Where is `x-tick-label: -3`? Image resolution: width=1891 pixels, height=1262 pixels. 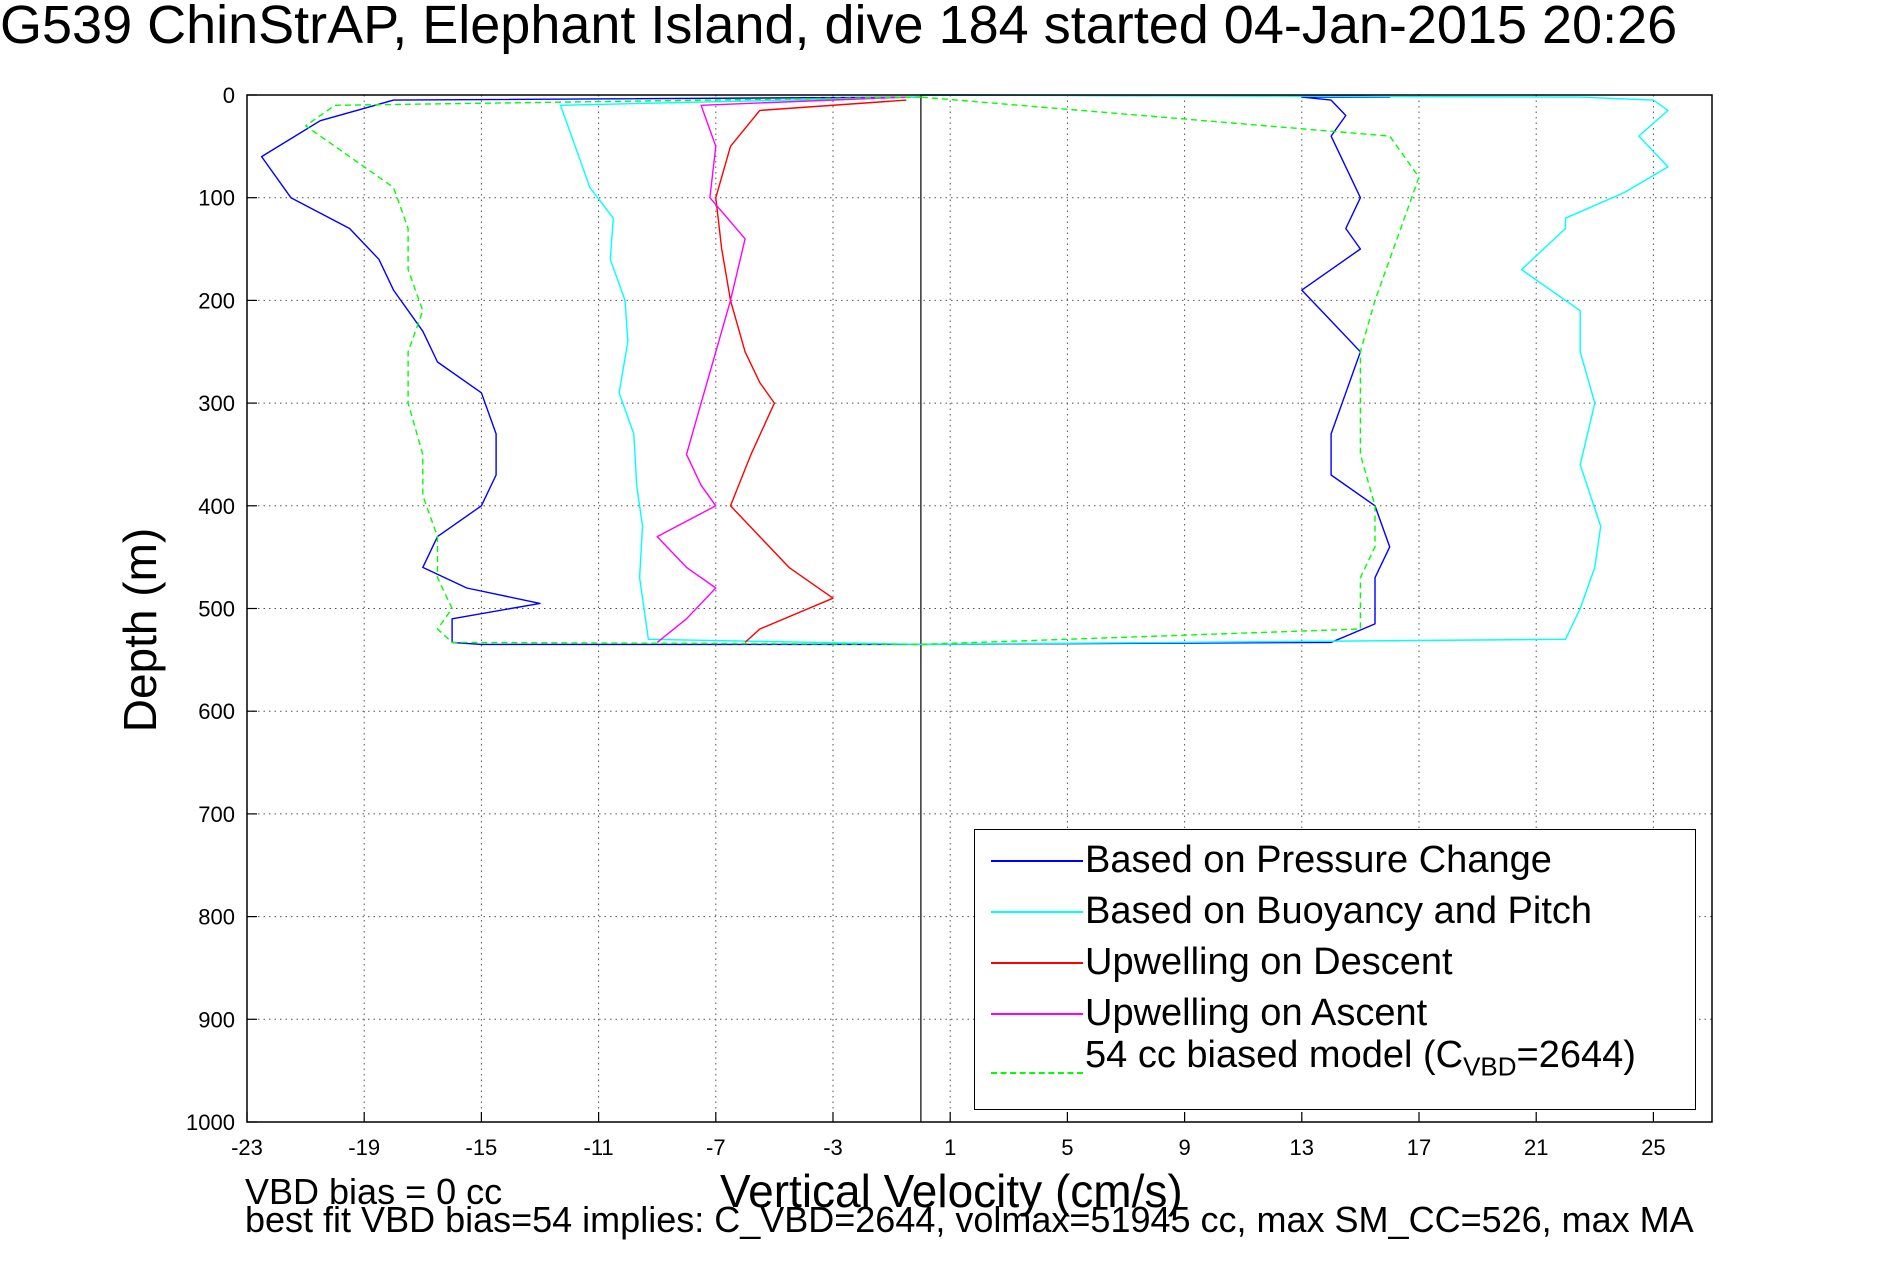 x-tick-label: -3 is located at coordinates (833, 1147).